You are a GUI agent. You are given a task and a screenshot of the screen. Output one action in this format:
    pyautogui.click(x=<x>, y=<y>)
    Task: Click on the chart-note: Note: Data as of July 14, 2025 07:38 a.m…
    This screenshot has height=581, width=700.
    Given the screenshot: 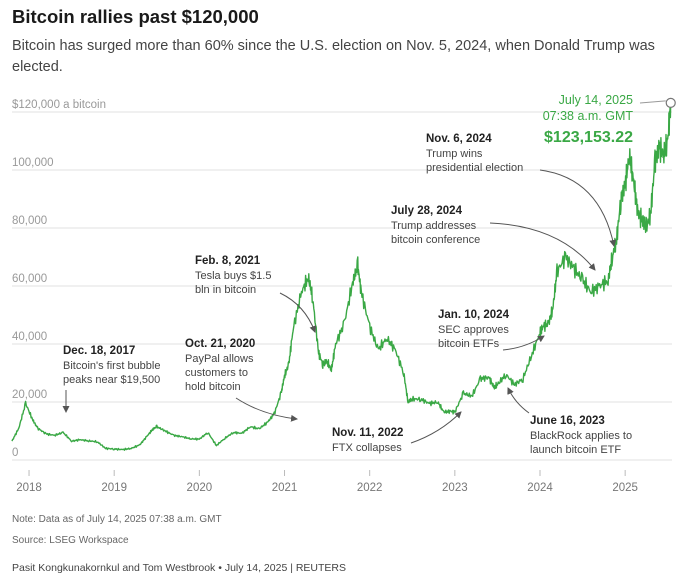 What is the action you would take?
    pyautogui.click(x=117, y=519)
    